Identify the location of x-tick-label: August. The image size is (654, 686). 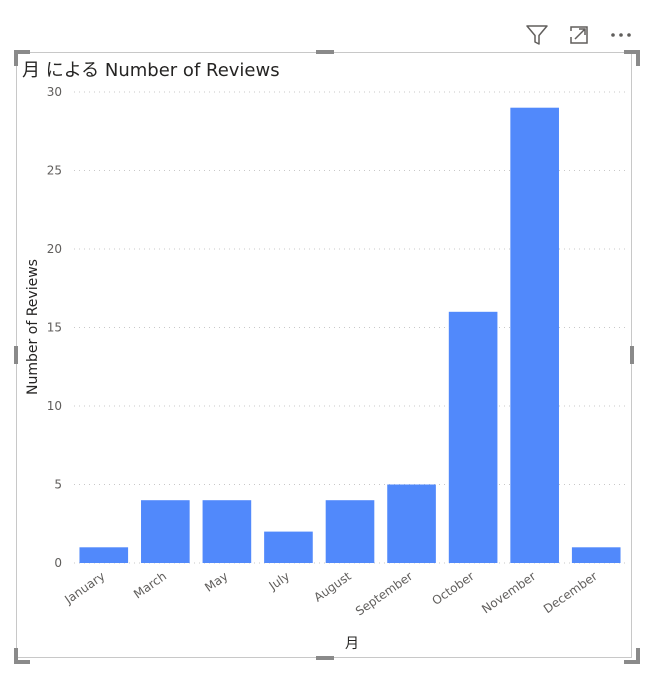
(332, 587).